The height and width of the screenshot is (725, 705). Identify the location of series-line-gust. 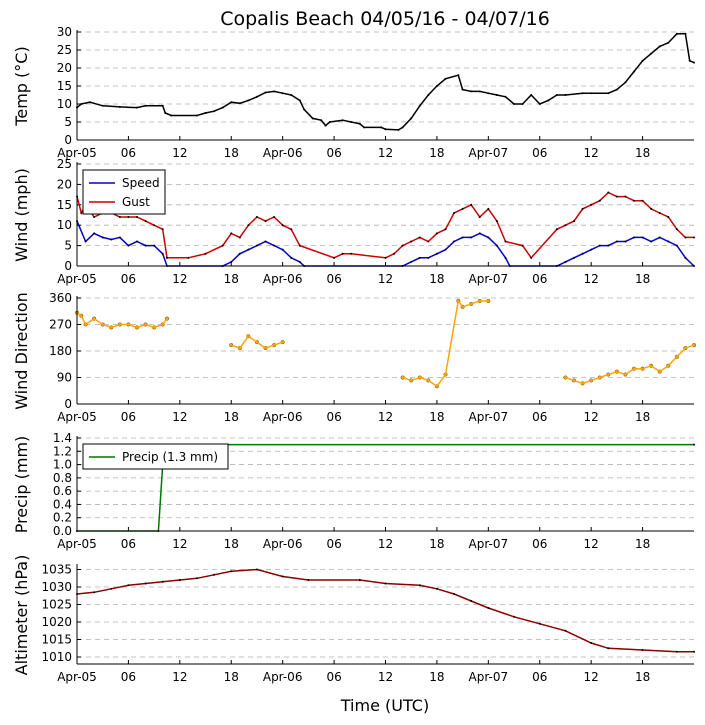
(385, 225).